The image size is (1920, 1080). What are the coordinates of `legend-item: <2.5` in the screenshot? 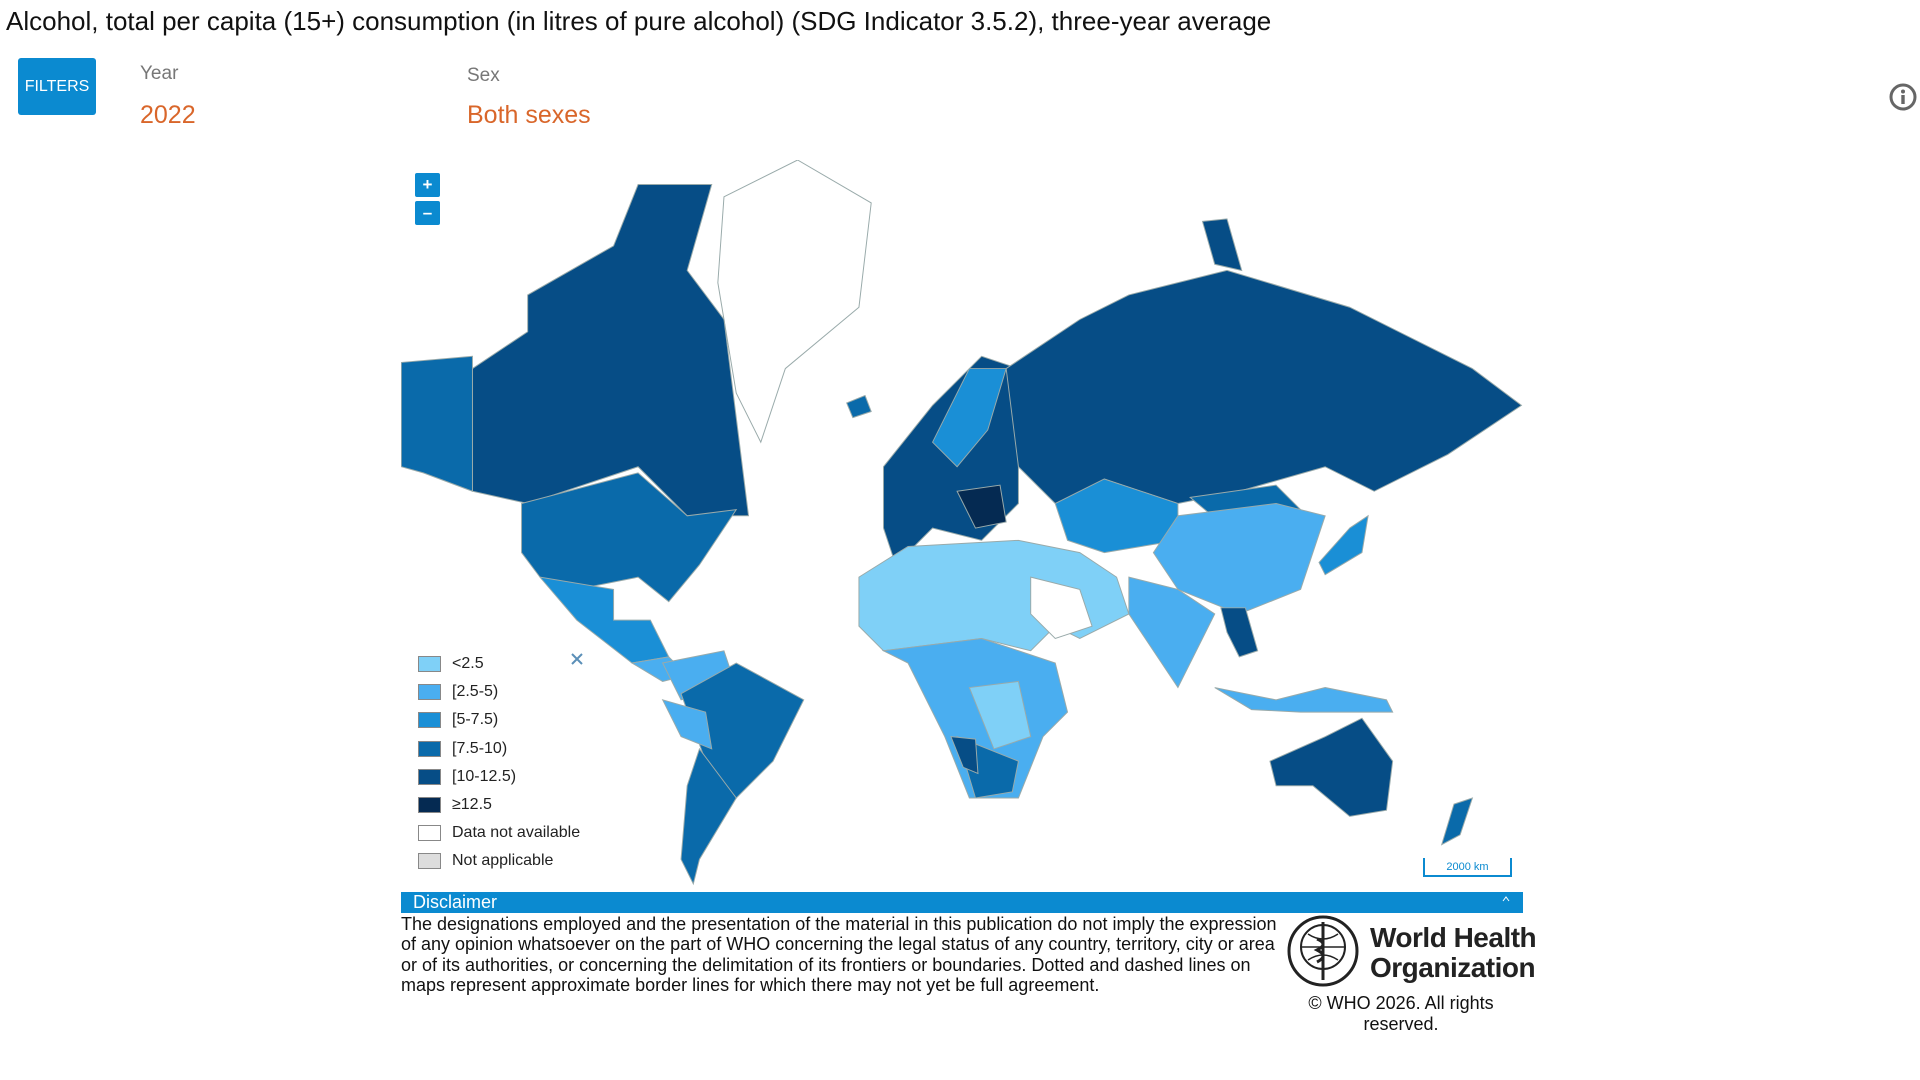 It's located at (499, 664).